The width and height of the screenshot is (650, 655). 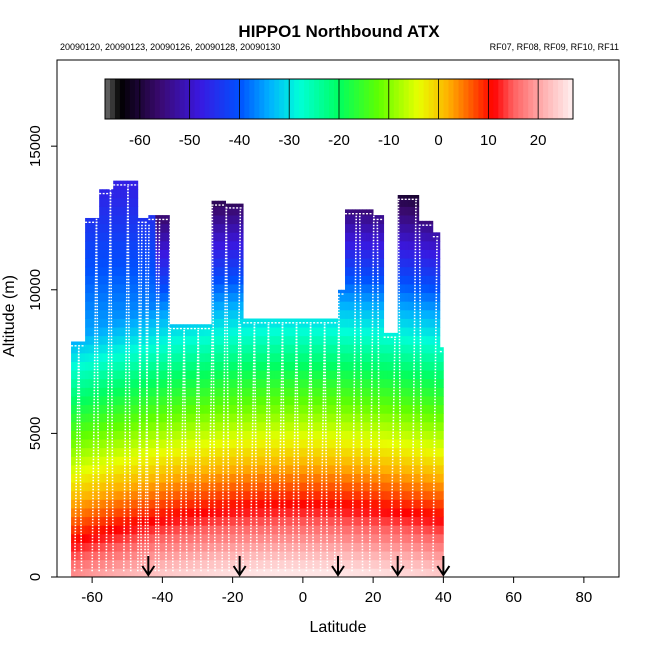 I want to click on x-tick-label: 0, so click(x=303, y=597).